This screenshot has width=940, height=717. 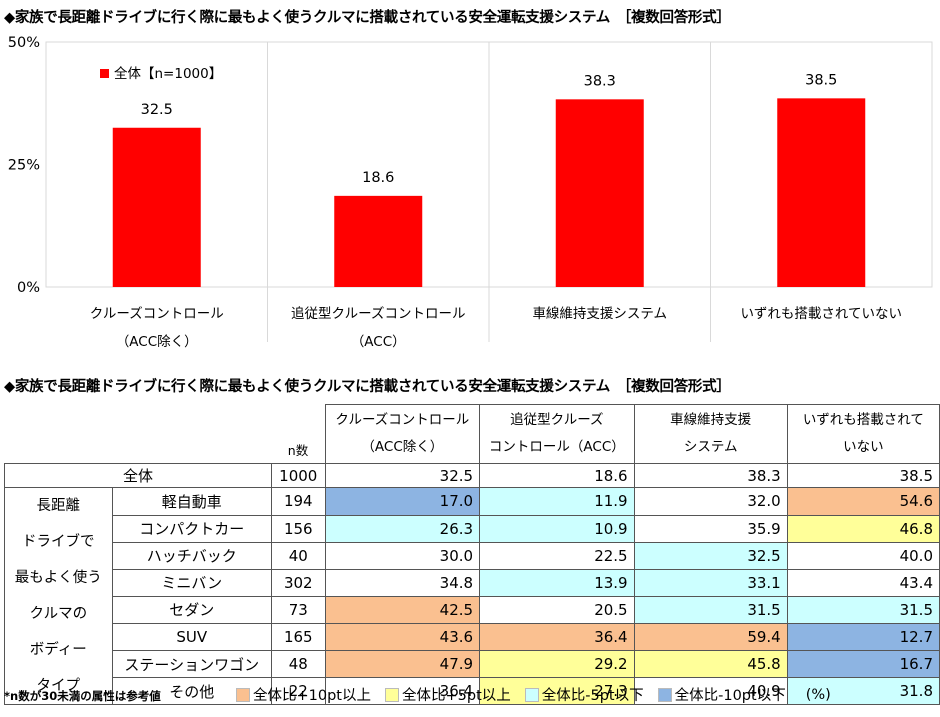 I want to click on footer-note: *n数が30未満の属性は参考値, so click(x=82, y=696).